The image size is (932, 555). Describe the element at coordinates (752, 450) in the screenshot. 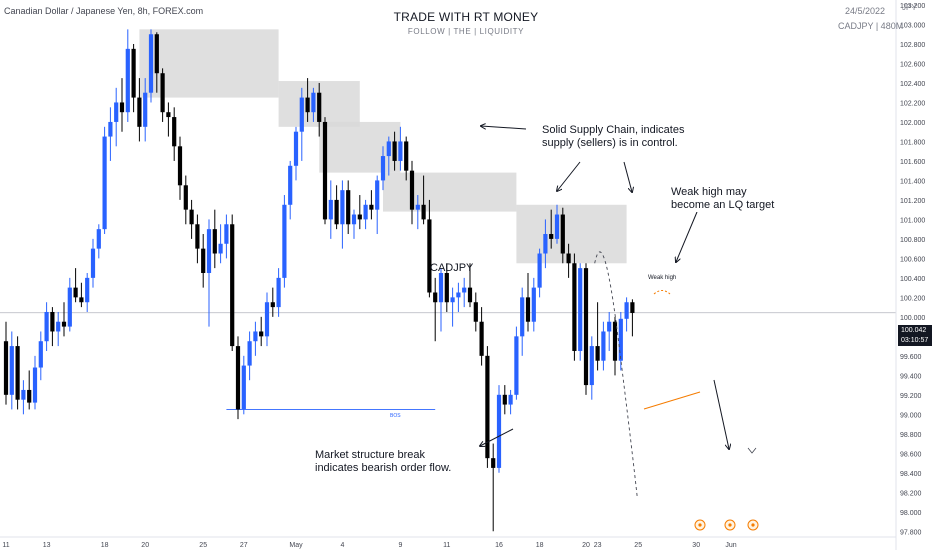

I see `projection-dashed-arrowhead` at that location.